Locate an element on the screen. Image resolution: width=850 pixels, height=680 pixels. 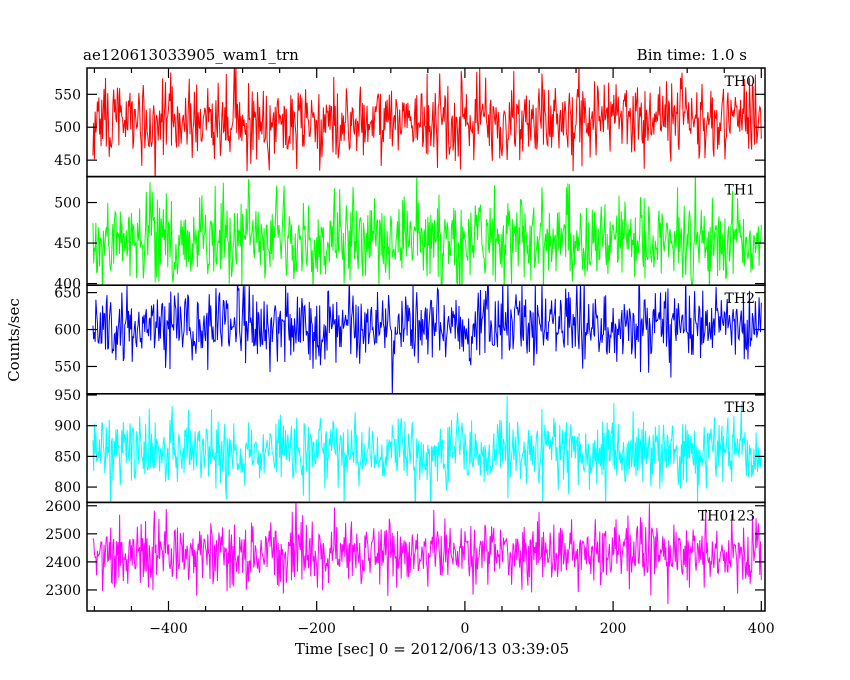
panel-th1: 400 450 500 TH1 is located at coordinates (410, 234).